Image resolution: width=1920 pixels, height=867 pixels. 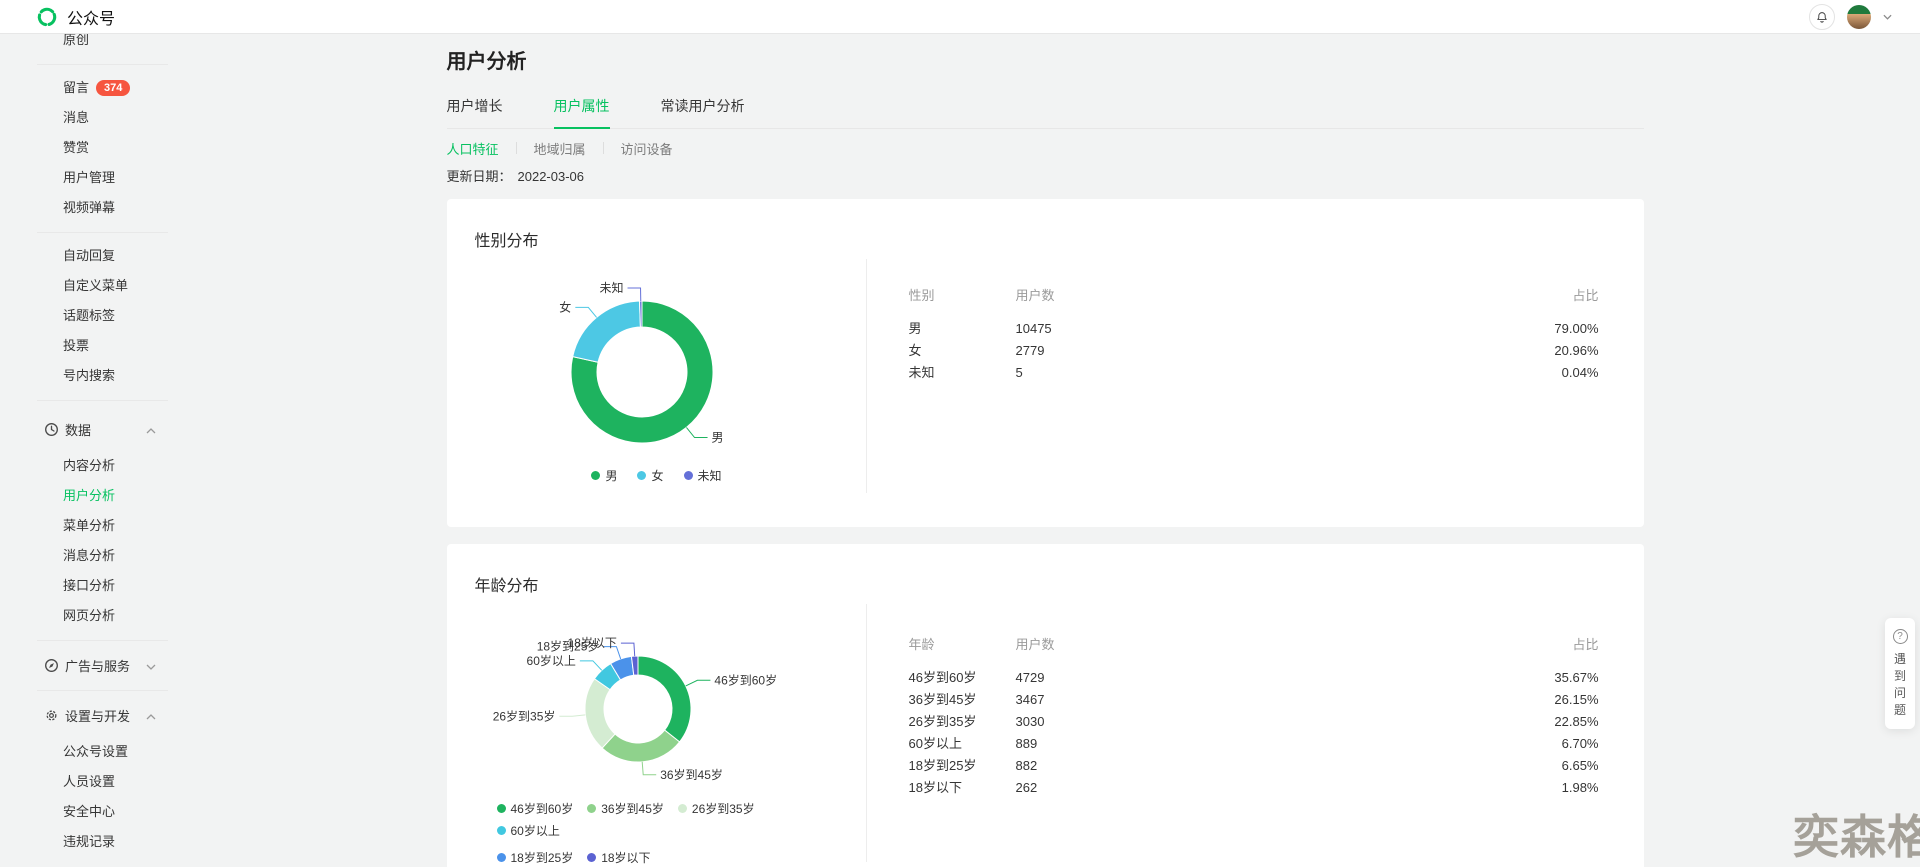 What do you see at coordinates (1576, 699) in the screenshot?
I see `row-percent: 26.15%` at bounding box center [1576, 699].